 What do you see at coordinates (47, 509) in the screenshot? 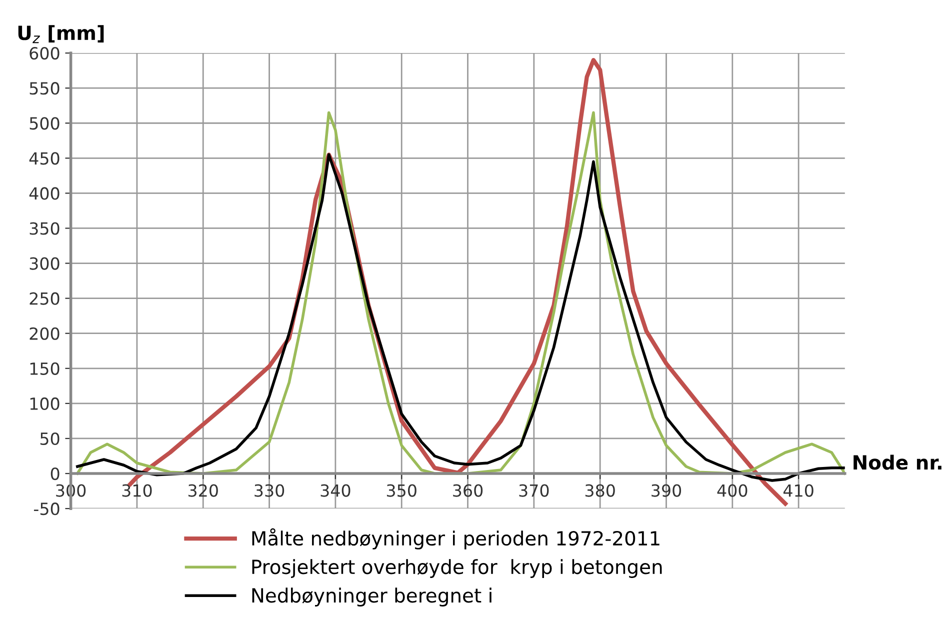
I see `y-tick-label: -50` at bounding box center [47, 509].